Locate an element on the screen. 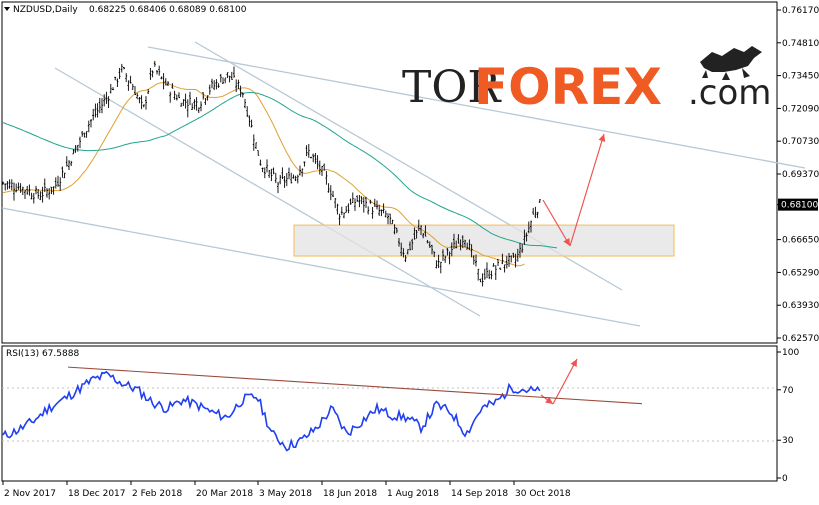  time-tick-label: 1 Aug 2018 is located at coordinates (413, 494).